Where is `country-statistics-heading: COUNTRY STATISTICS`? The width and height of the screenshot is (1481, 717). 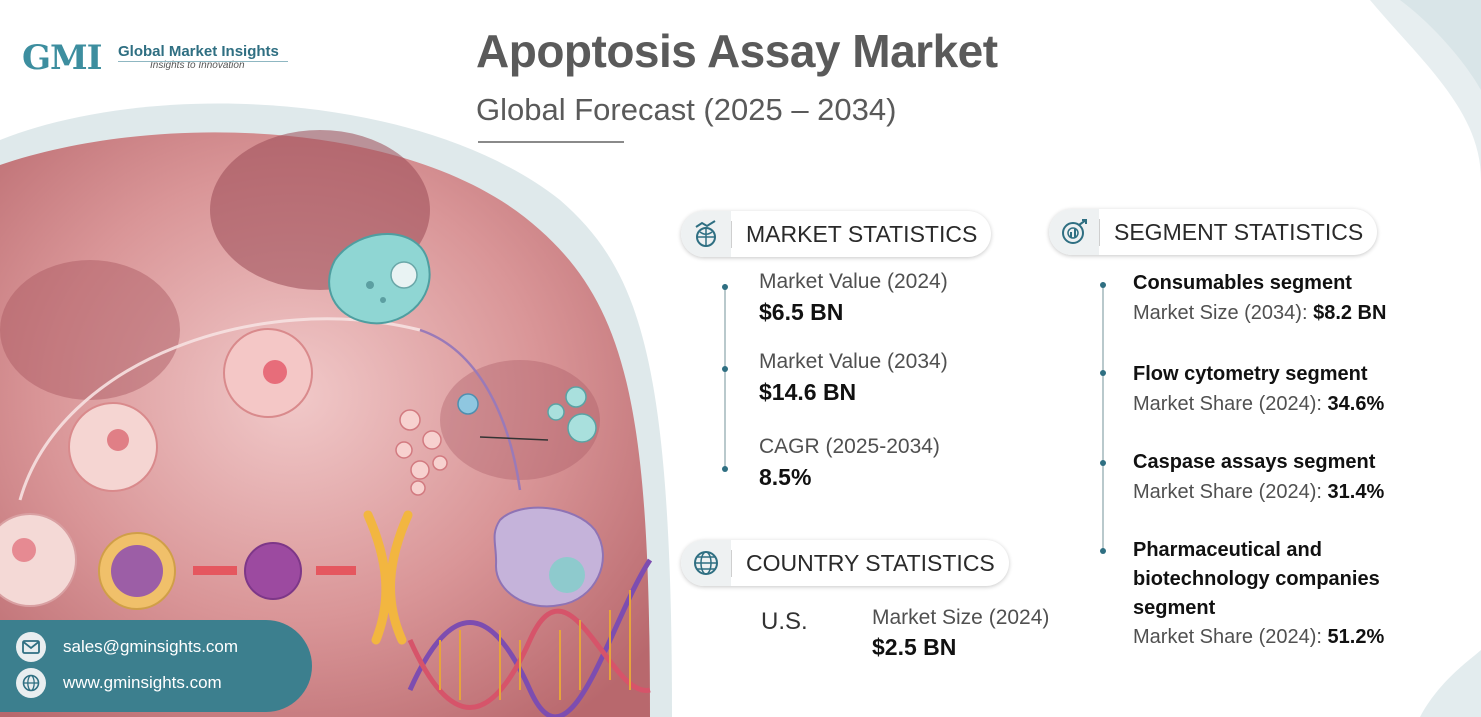
country-statistics-heading: COUNTRY STATISTICS is located at coordinates (870, 563).